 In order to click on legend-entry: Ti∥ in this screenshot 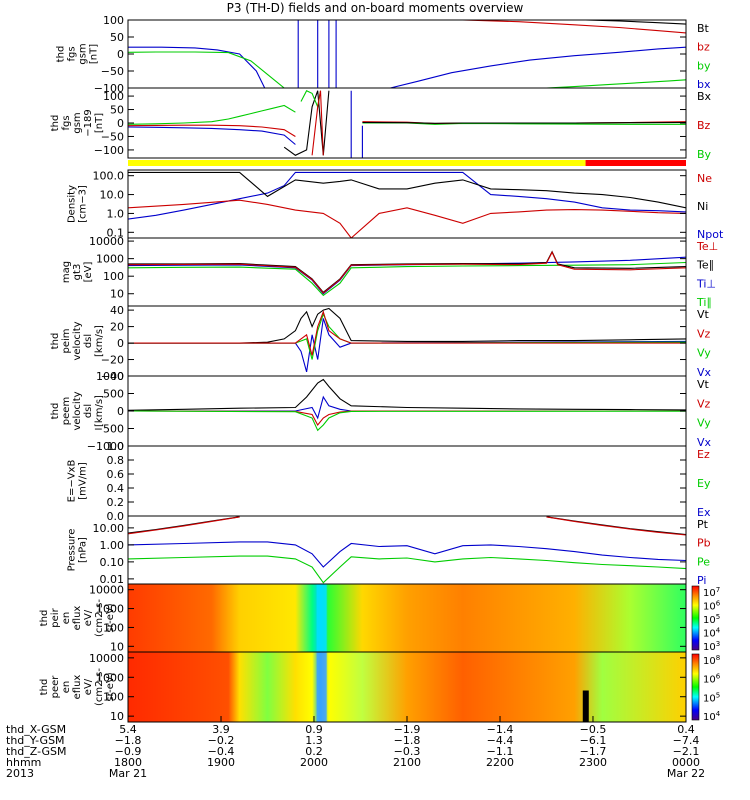, I will do `click(704, 302)`.